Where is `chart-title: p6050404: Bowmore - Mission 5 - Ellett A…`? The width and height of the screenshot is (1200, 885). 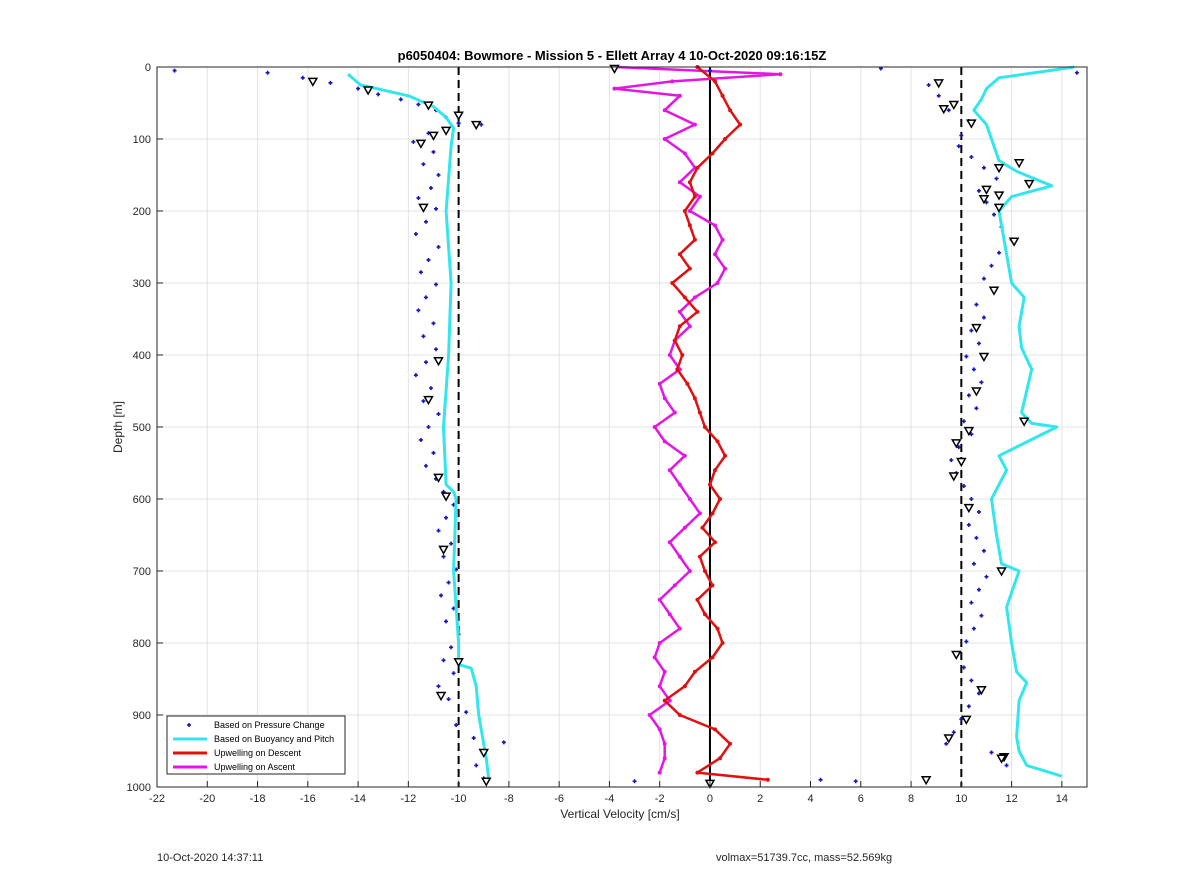
chart-title: p6050404: Bowmore - Mission 5 - Ellett A… is located at coordinates (612, 55).